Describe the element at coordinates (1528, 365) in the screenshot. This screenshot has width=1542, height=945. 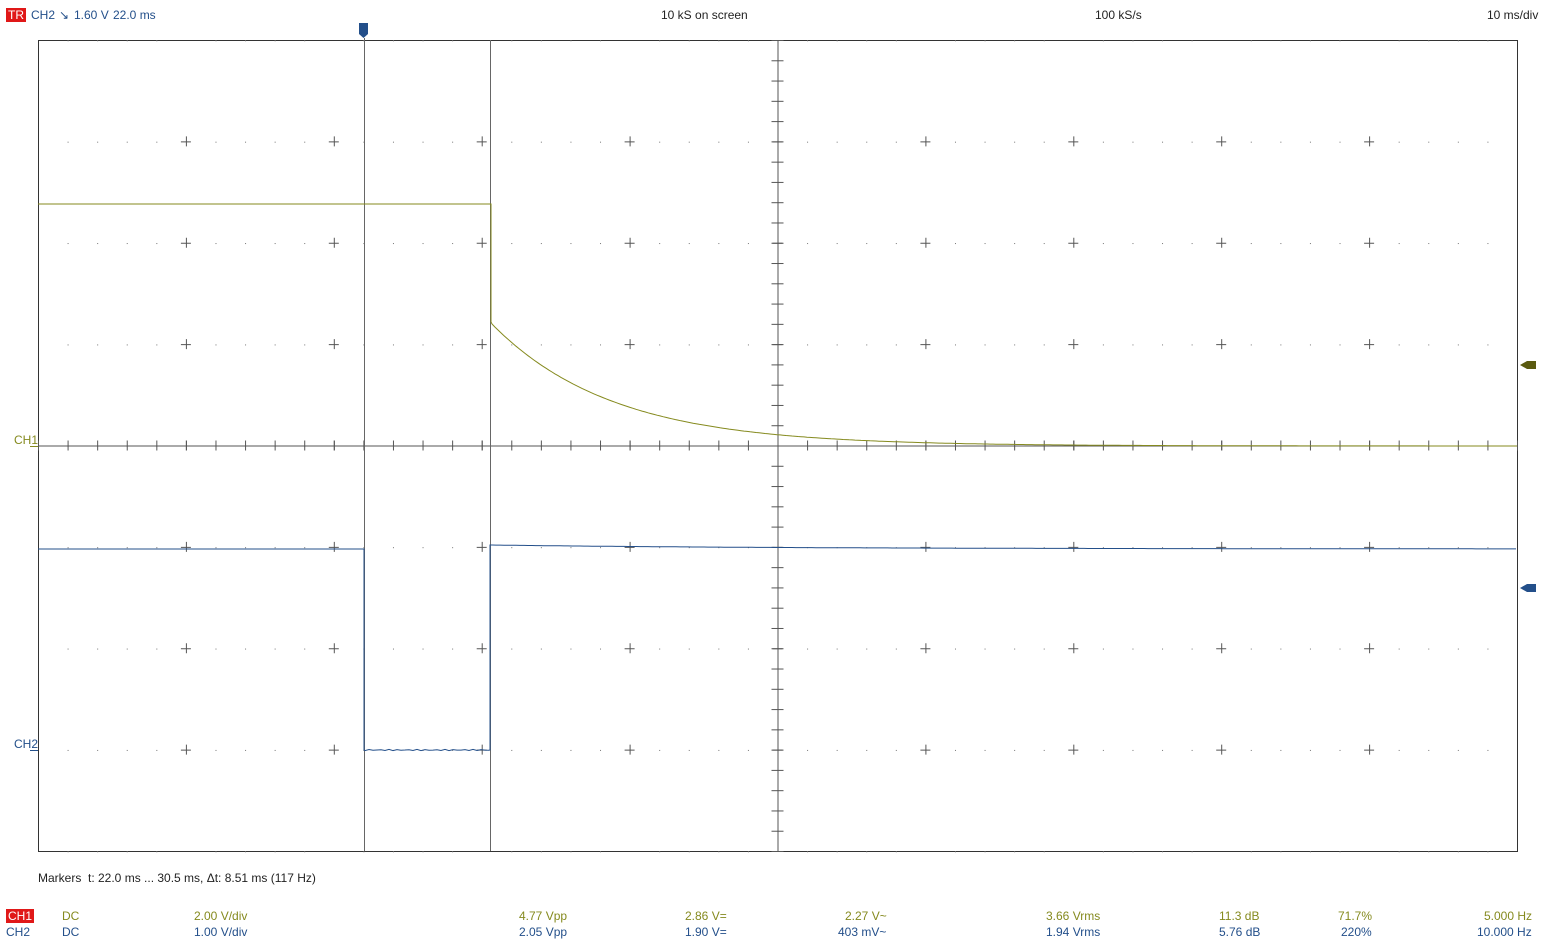
I see `ch1-offset-marker-icon` at that location.